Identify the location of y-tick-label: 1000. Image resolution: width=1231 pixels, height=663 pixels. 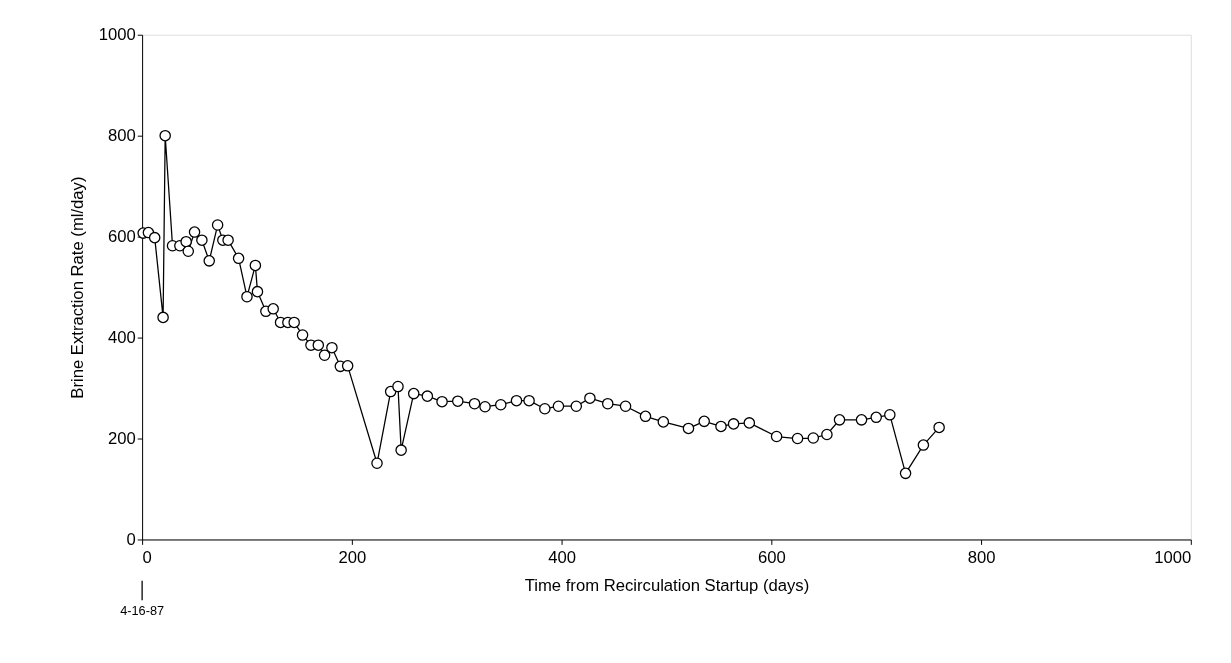
(117, 35).